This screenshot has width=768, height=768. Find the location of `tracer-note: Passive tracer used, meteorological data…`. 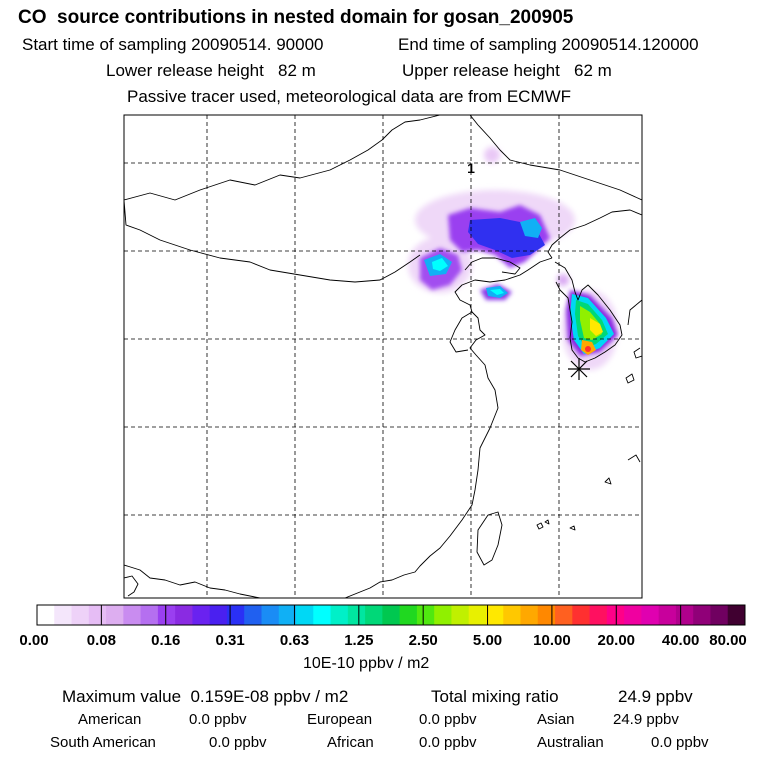

tracer-note: Passive tracer used, meteorological data… is located at coordinates (349, 96).